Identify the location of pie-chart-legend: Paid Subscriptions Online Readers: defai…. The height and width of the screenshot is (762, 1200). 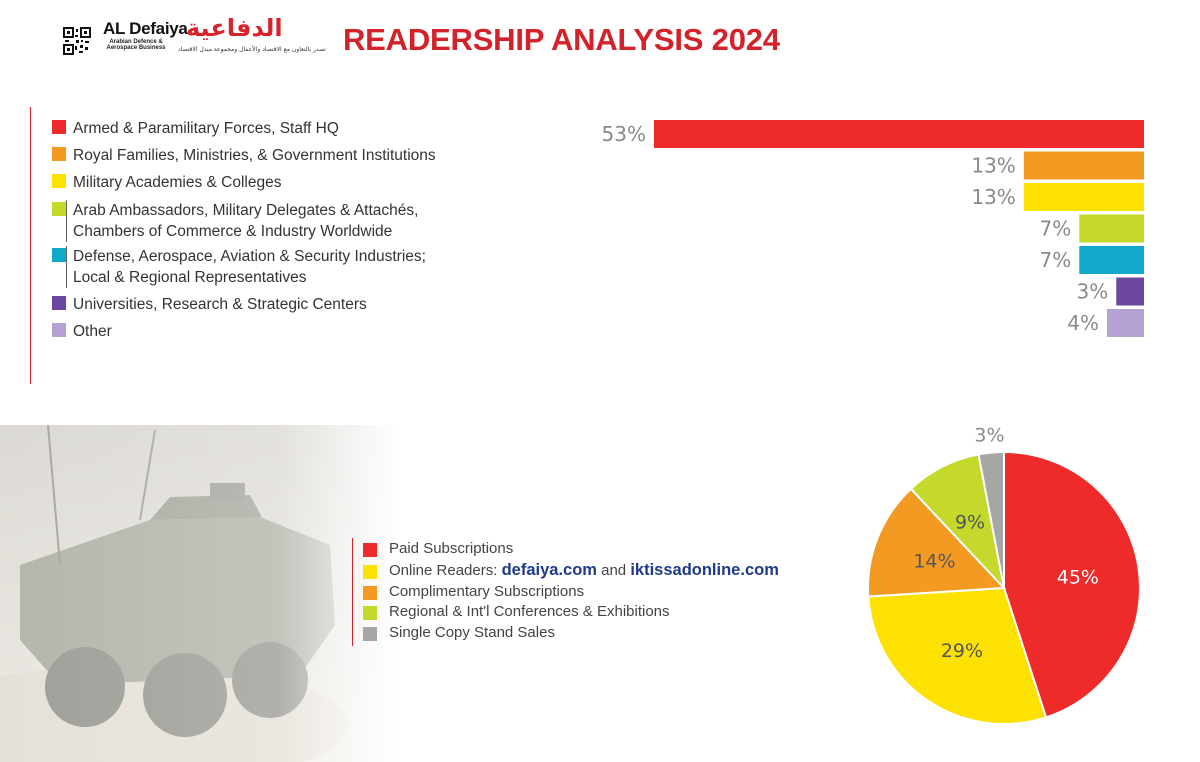
(565, 592).